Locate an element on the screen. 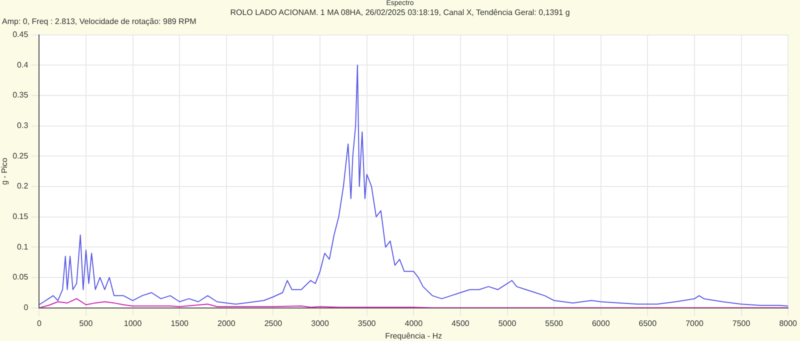 The height and width of the screenshot is (341, 800). x-tick-label: 4000 is located at coordinates (414, 323).